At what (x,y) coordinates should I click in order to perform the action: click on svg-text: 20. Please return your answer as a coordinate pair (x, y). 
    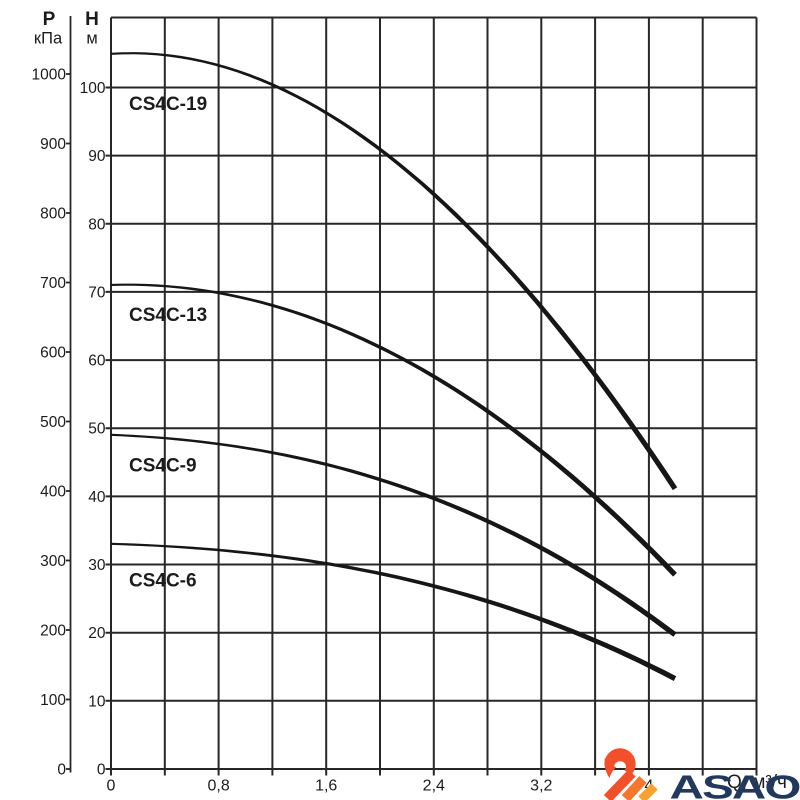
    Looking at the image, I should click on (97, 633).